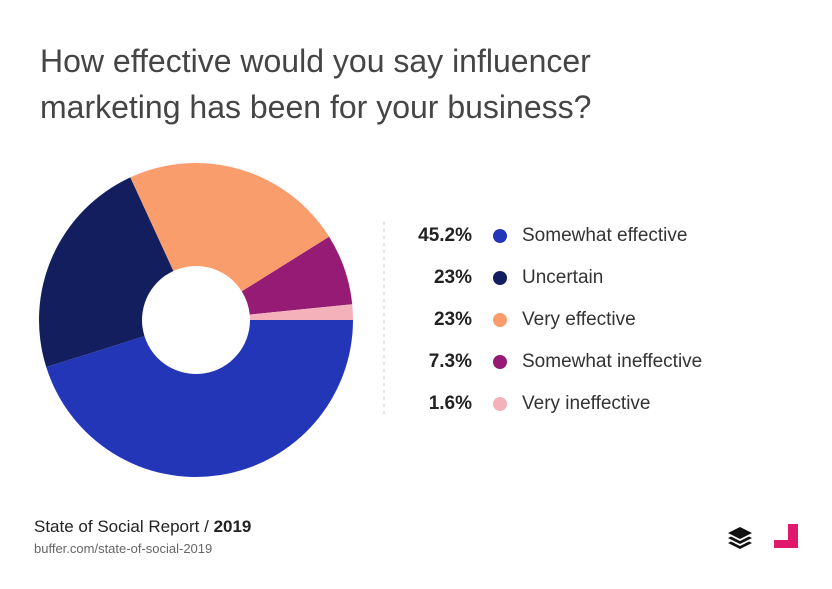 This screenshot has width=832, height=589. Describe the element at coordinates (445, 235) in the screenshot. I see `legend-value: 45.2%` at that location.